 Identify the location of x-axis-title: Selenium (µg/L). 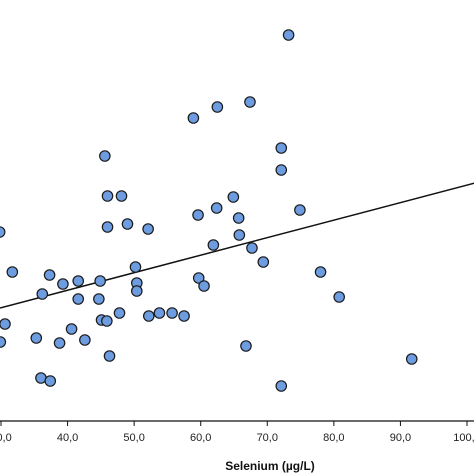
(270, 466).